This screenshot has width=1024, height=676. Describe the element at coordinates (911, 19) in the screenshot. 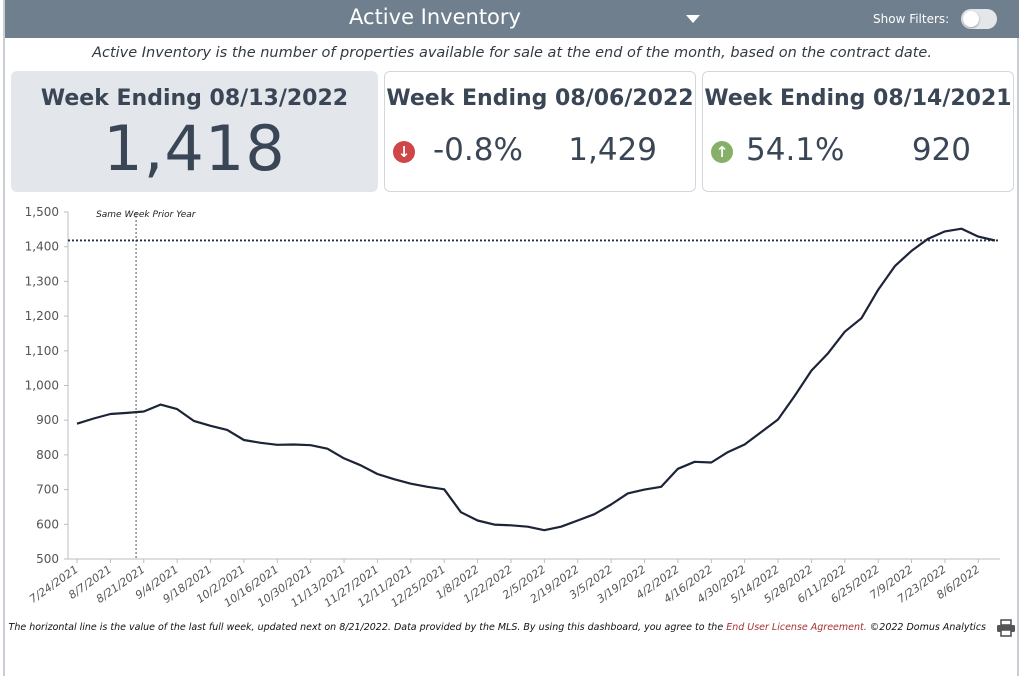

I see `show-filters-label: Show Filters:` at that location.